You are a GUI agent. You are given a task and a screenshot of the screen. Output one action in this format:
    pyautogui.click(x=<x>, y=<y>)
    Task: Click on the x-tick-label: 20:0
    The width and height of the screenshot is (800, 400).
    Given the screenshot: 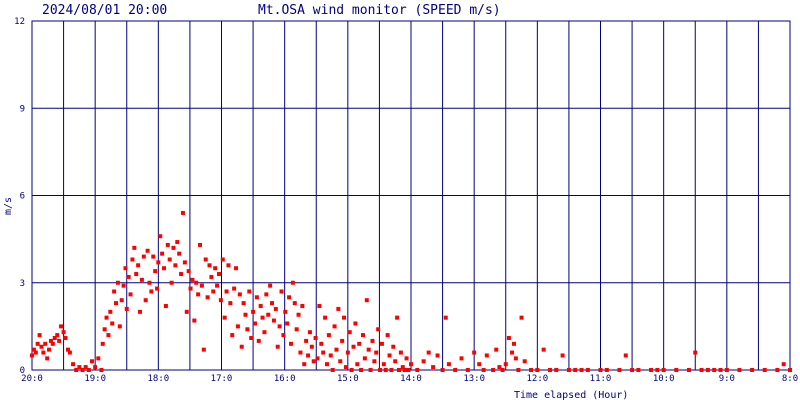 What is the action you would take?
    pyautogui.click(x=32, y=379)
    